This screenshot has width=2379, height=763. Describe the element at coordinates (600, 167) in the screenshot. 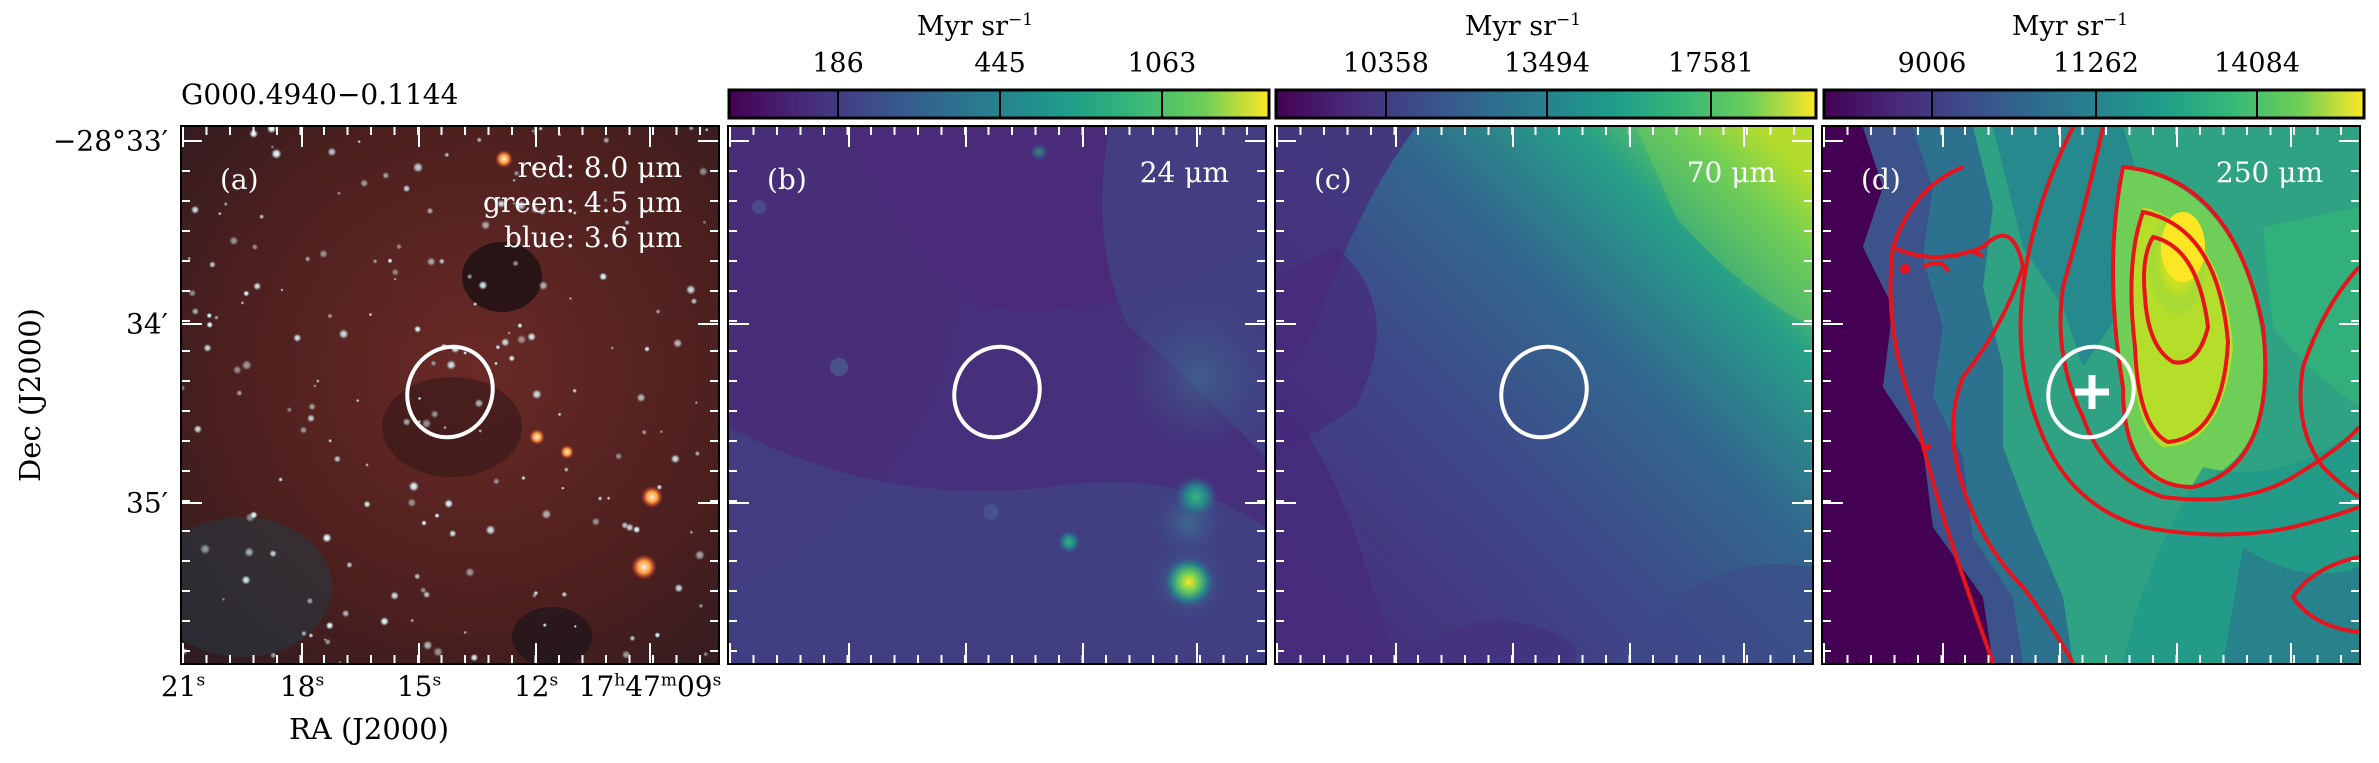

I see `panel-a-legend-red: red: 8.0 μm` at that location.